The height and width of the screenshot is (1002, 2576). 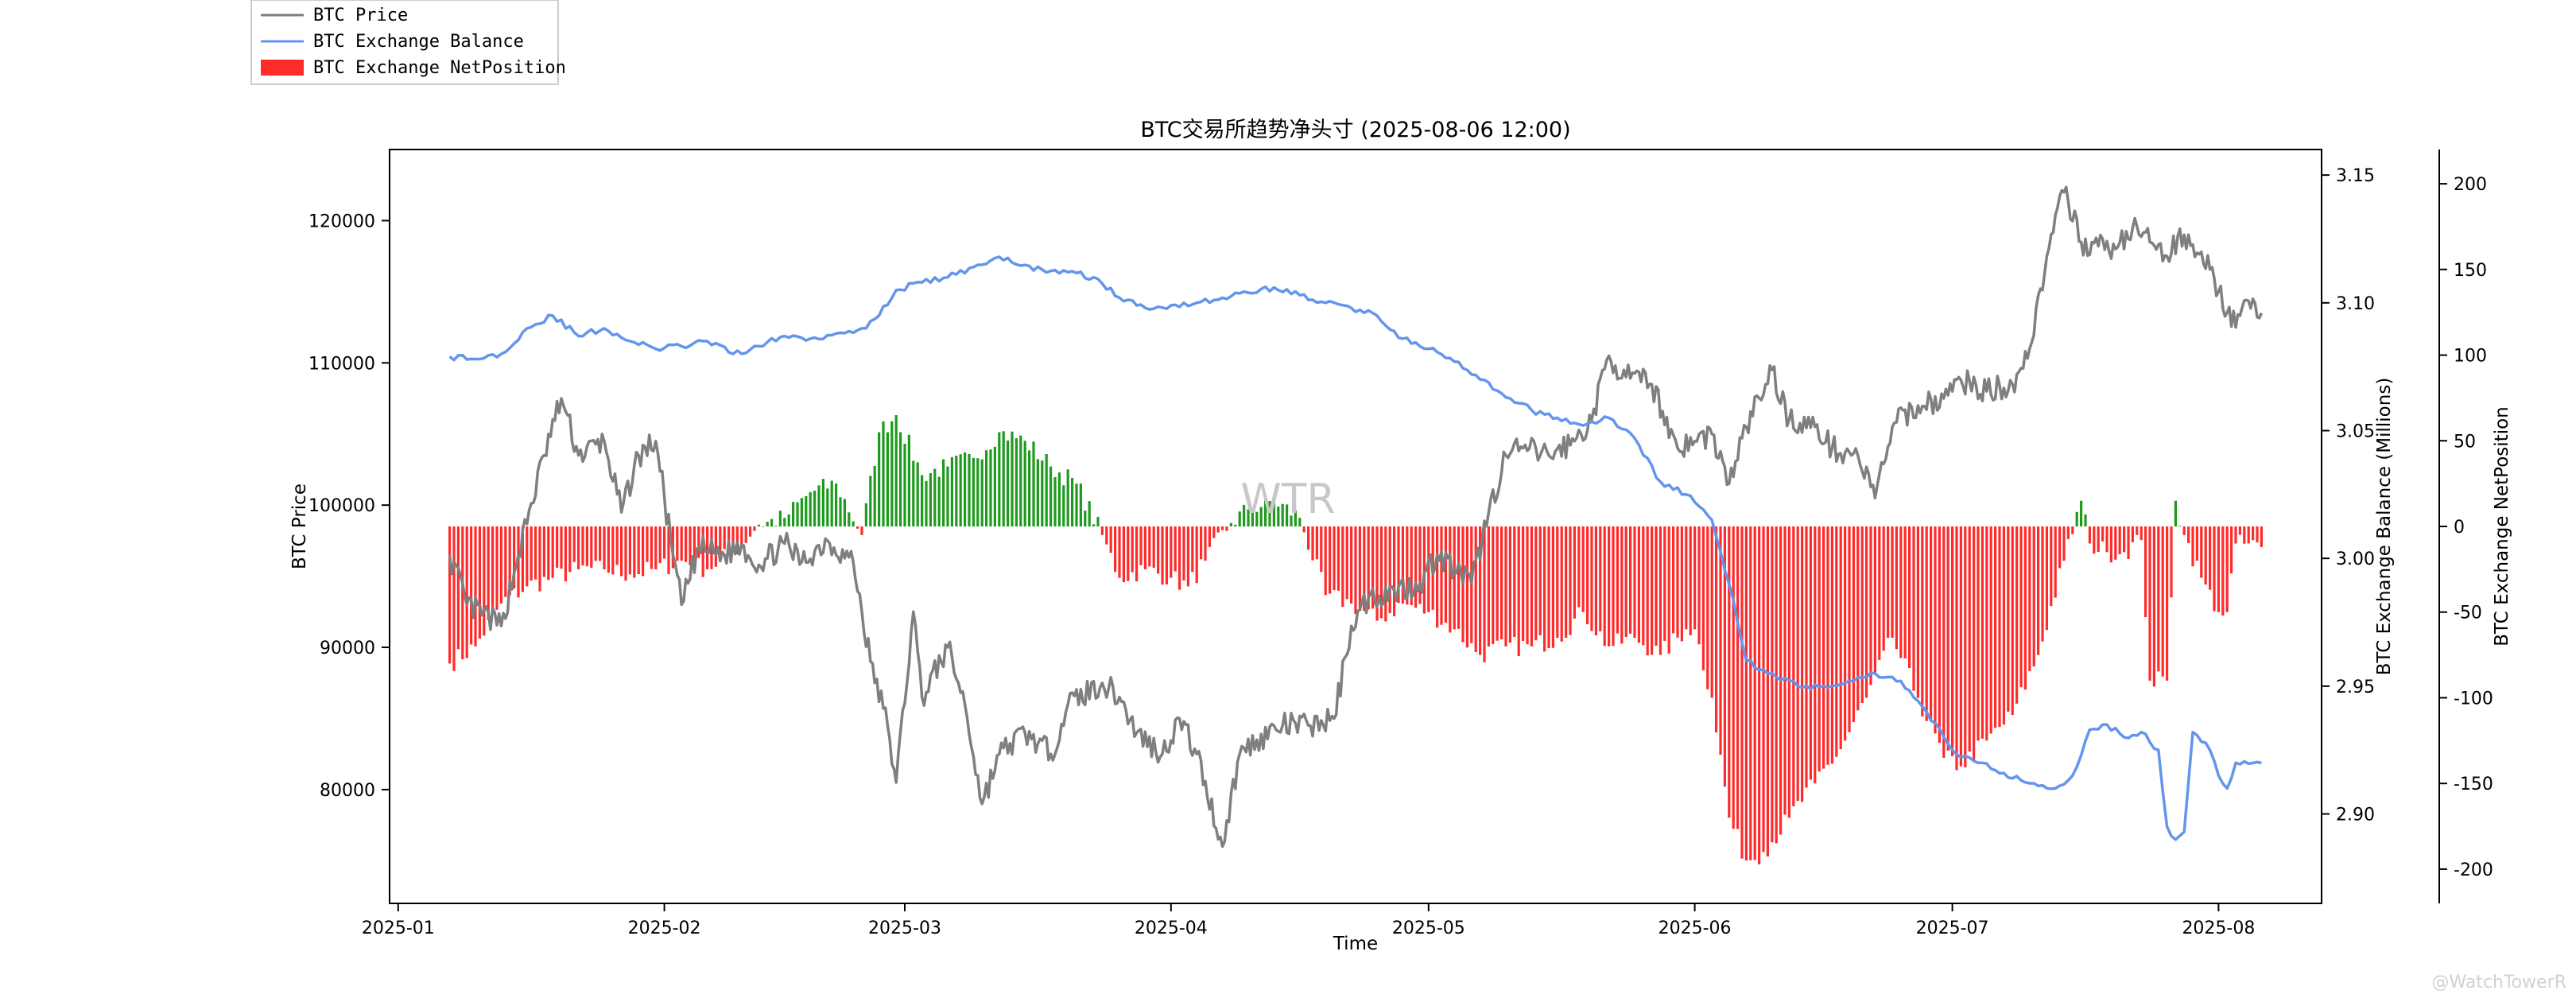 What do you see at coordinates (1428, 928) in the screenshot?
I see `x-tick-label: 2025-05` at bounding box center [1428, 928].